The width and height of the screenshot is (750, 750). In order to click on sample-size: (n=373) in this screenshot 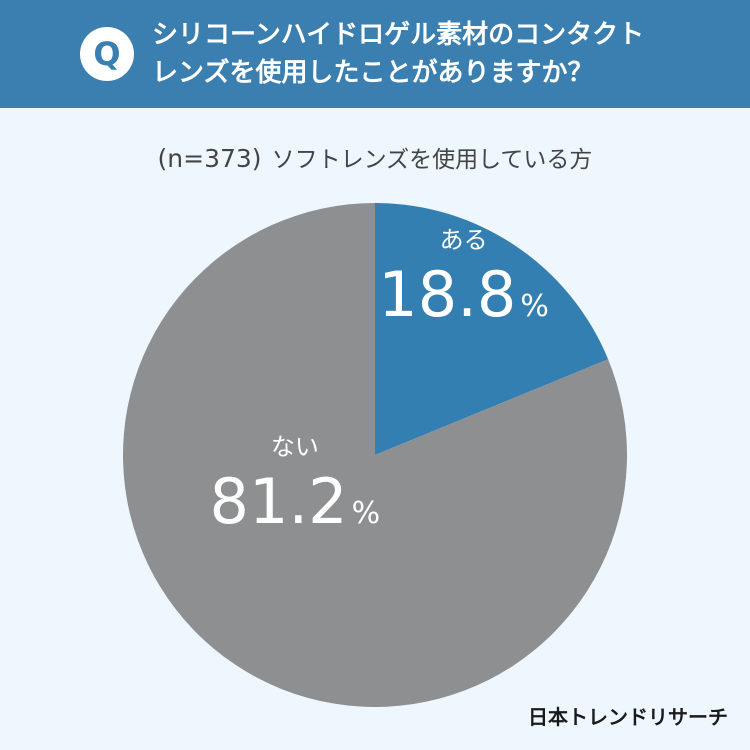, I will do `click(209, 158)`.